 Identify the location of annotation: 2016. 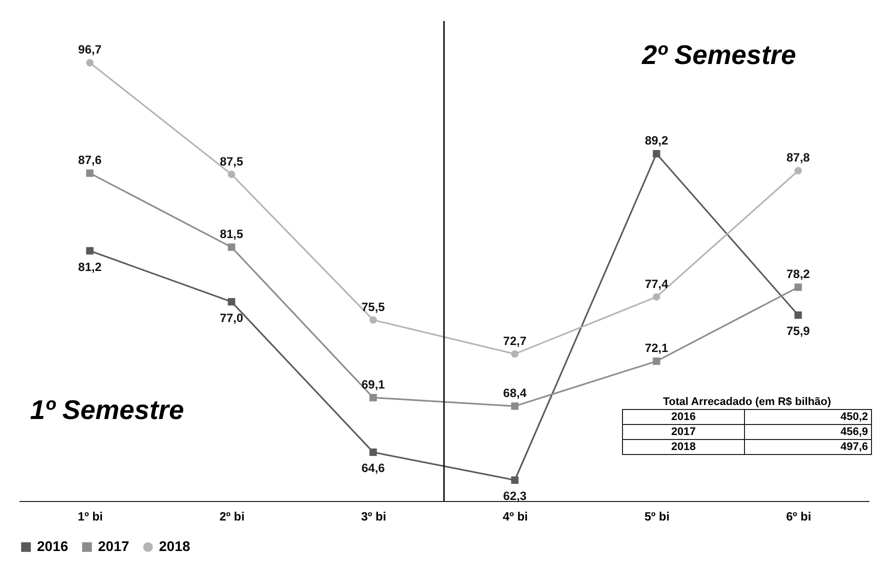
(683, 417).